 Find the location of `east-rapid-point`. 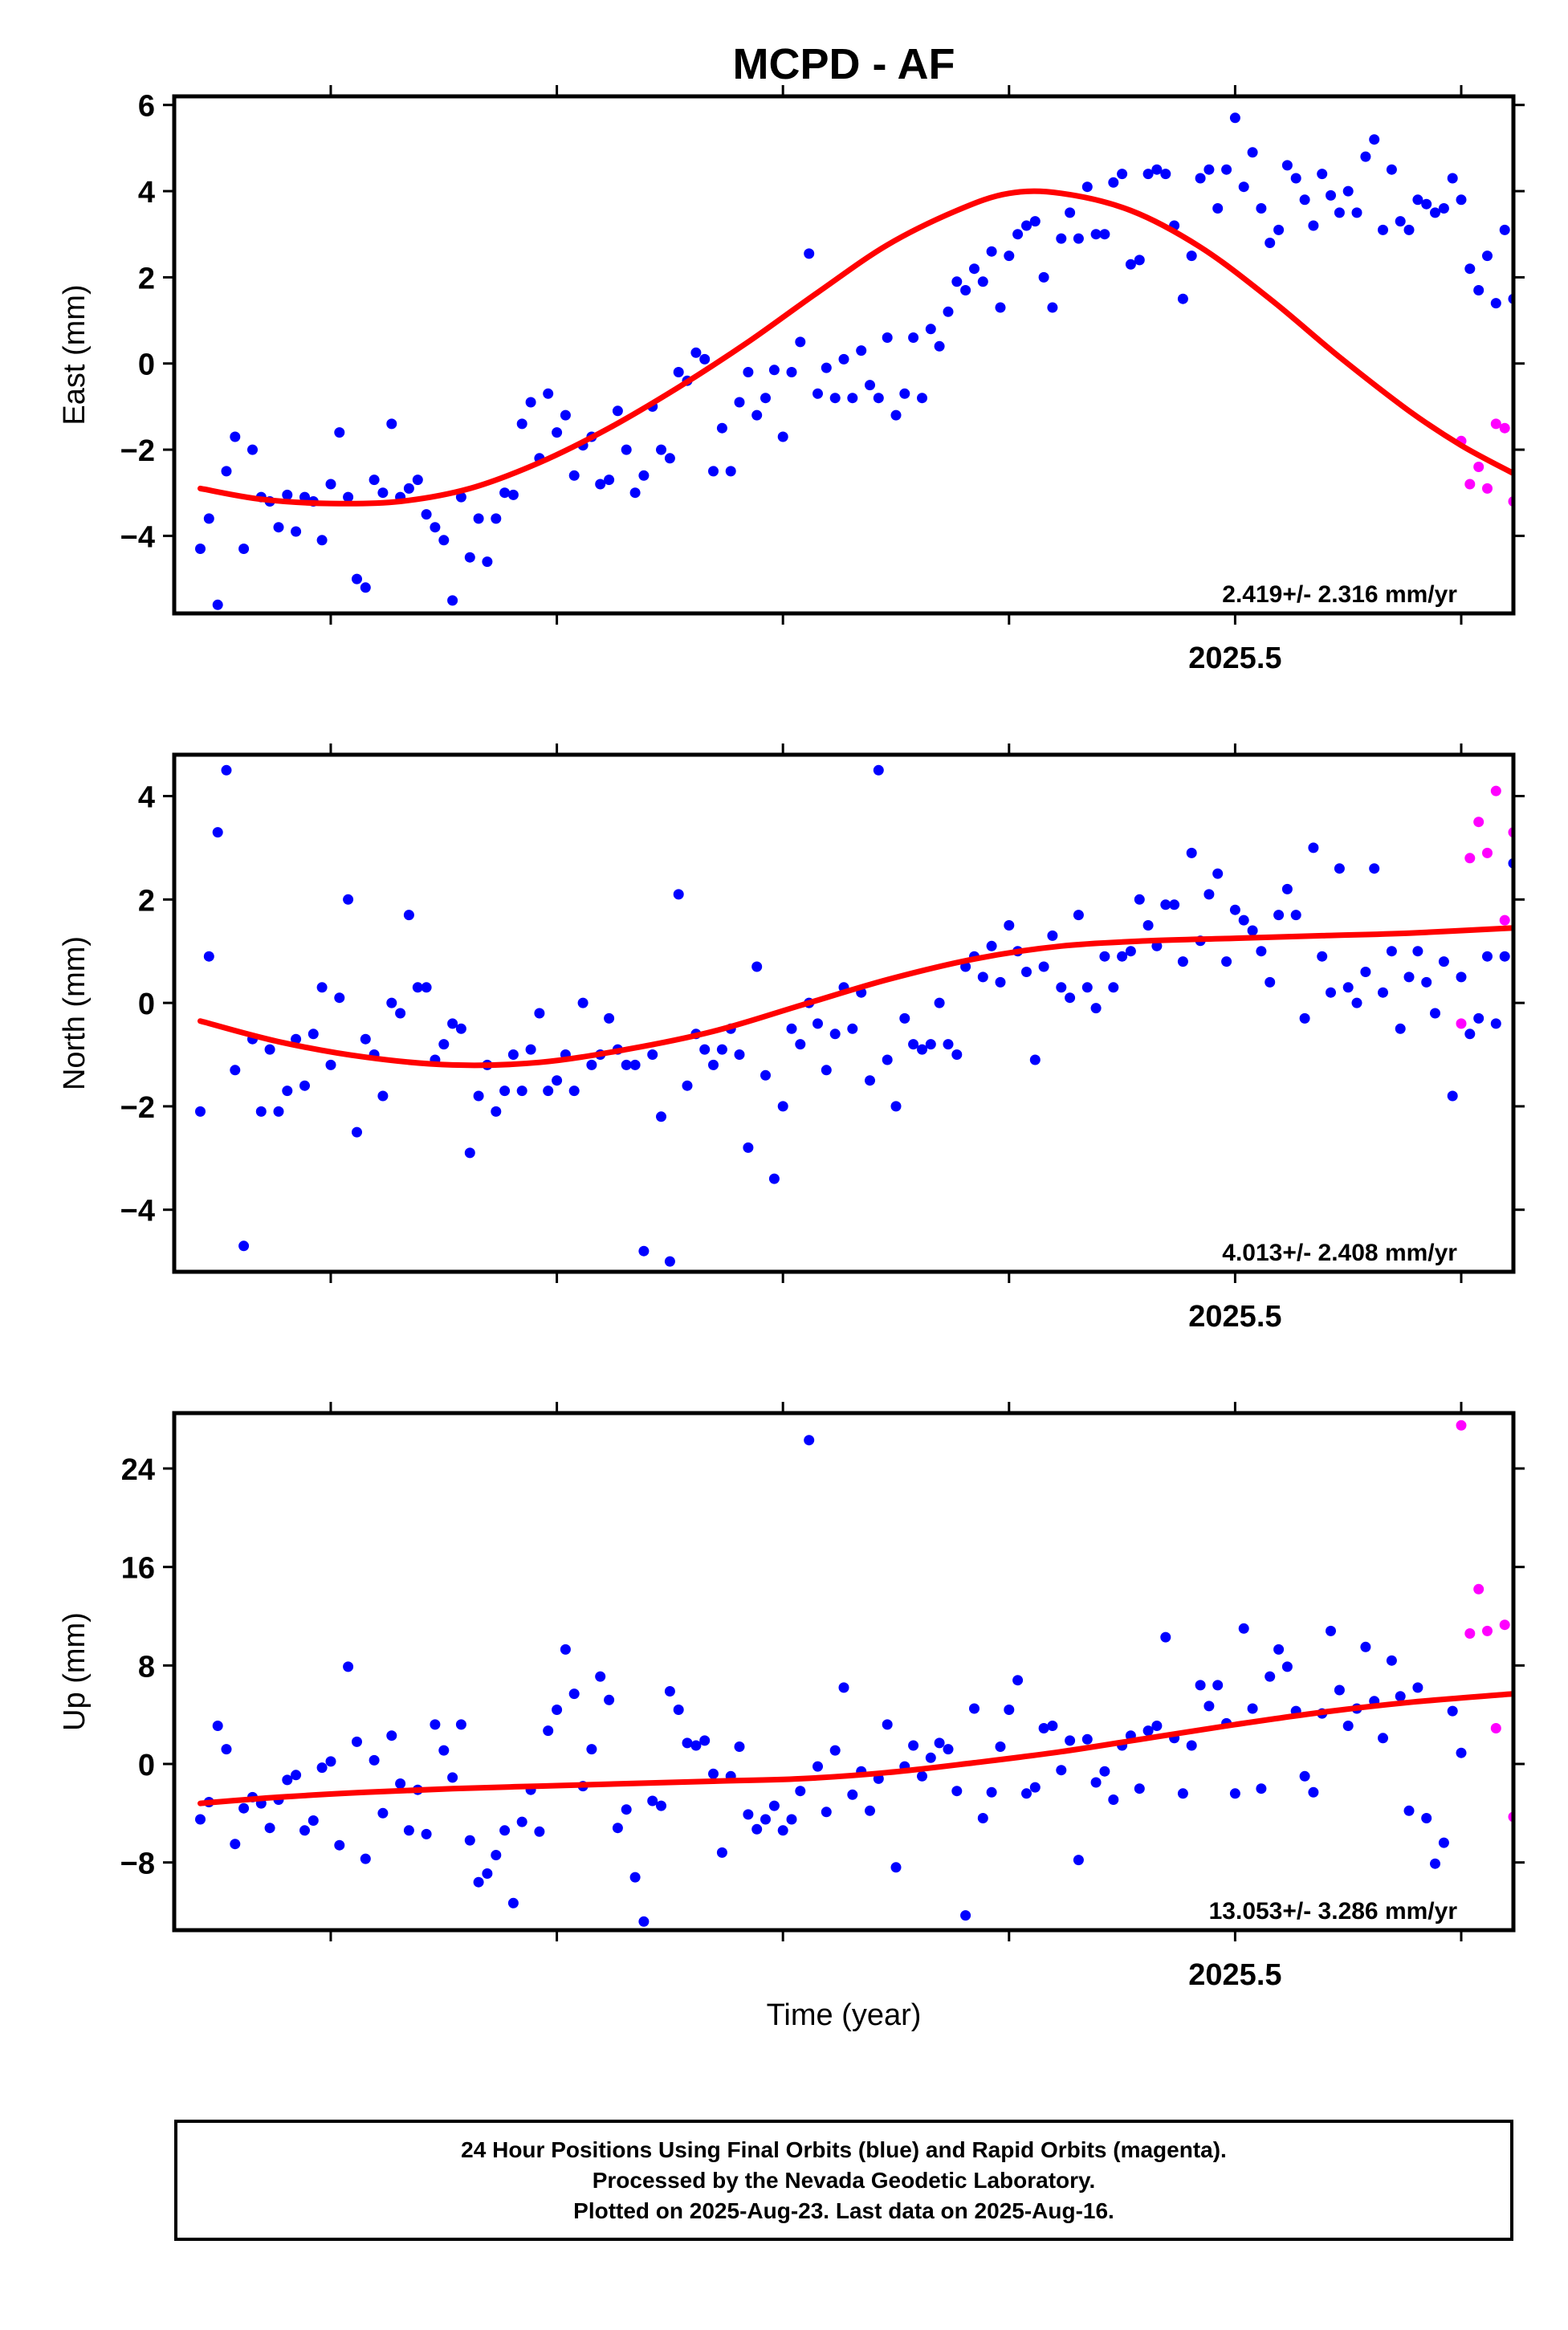

east-rapid-point is located at coordinates (1479, 467).